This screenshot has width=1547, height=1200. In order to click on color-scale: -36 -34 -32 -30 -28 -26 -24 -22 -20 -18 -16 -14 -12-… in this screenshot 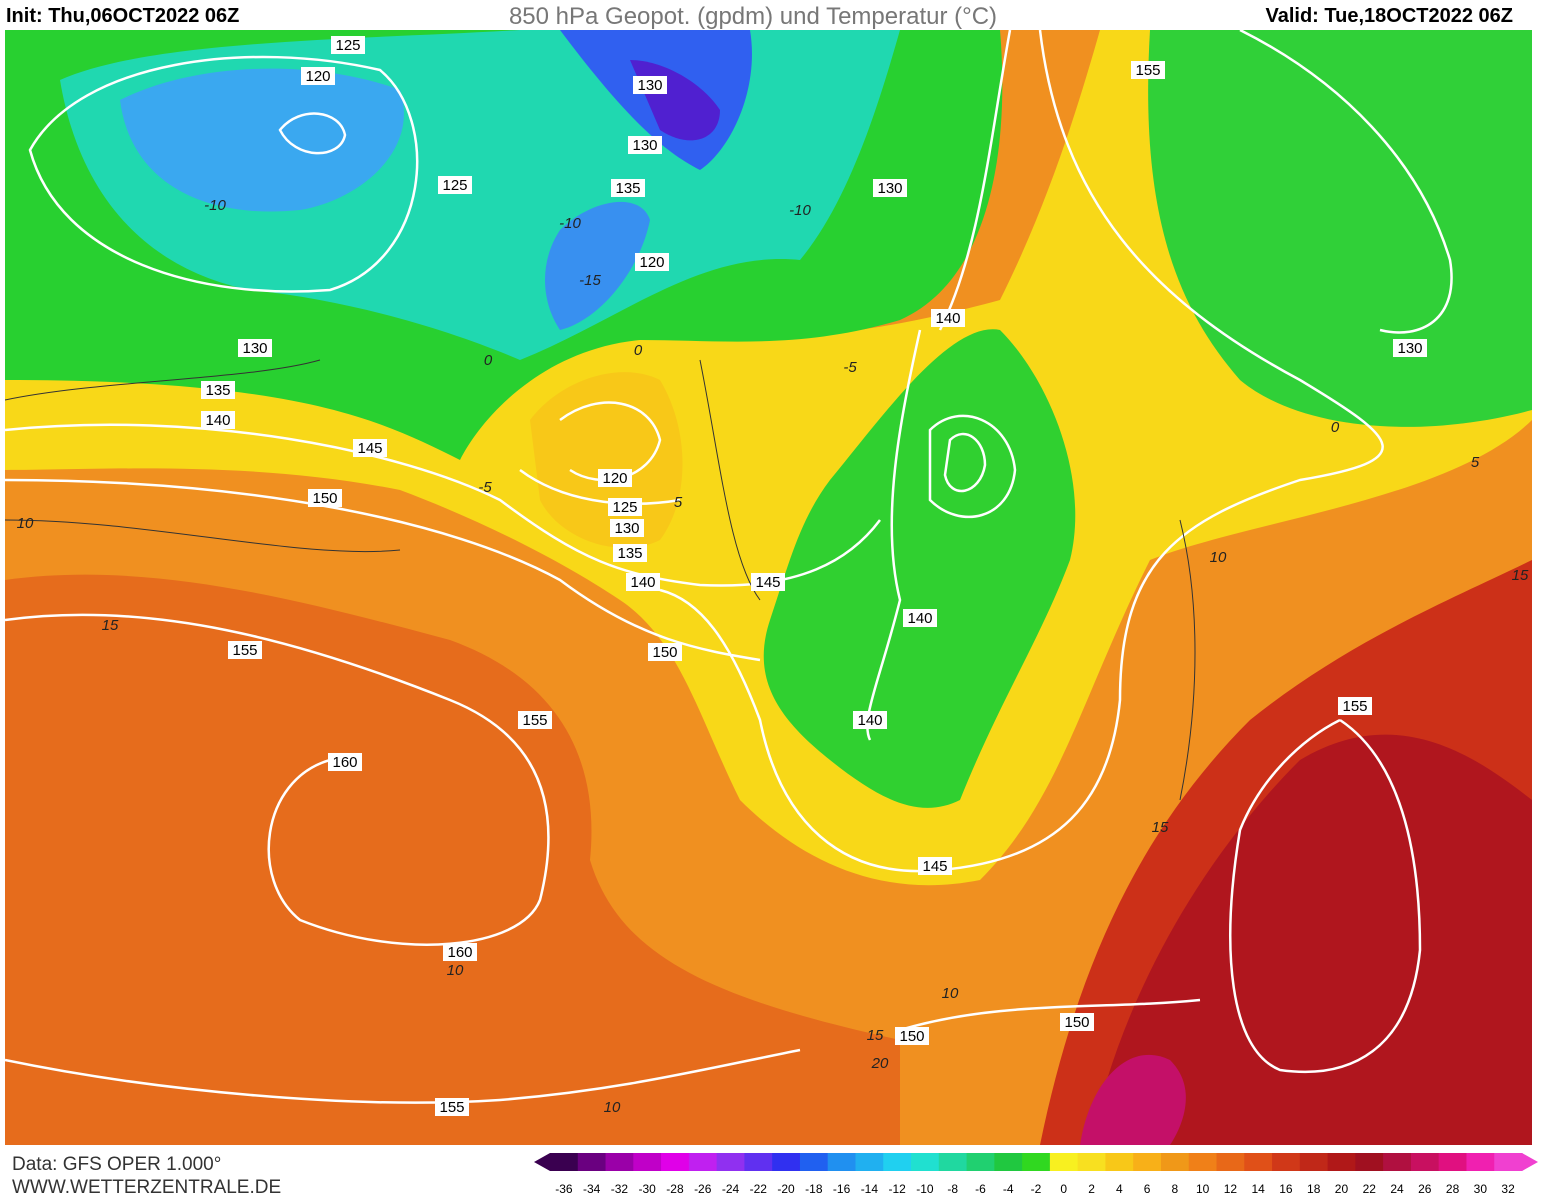, I will do `click(1036, 1174)`.